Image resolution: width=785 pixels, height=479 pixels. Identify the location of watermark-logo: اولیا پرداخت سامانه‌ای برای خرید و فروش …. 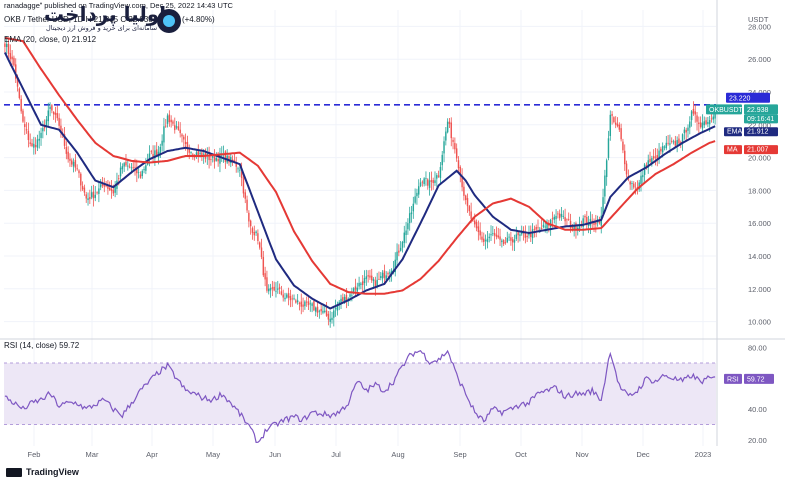
(119, 22).